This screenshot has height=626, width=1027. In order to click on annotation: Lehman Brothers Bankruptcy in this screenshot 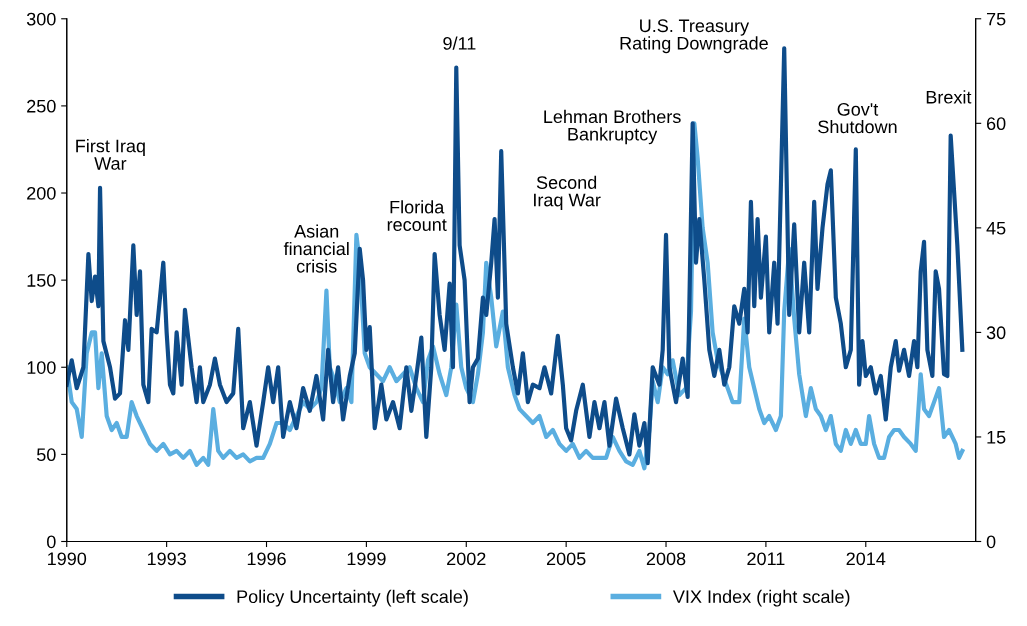, I will do `click(612, 127)`.